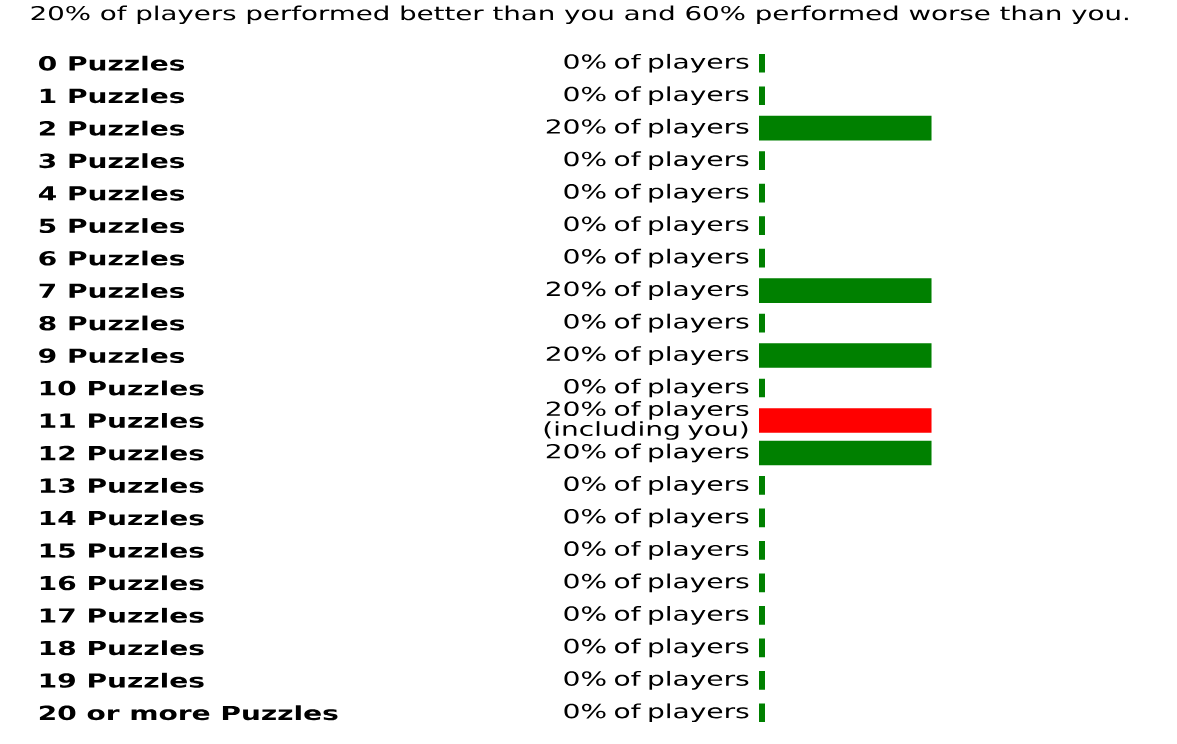 This screenshot has width=1177, height=744. What do you see at coordinates (122, 518) in the screenshot?
I see `y-tick-label: 14 Puzzles` at bounding box center [122, 518].